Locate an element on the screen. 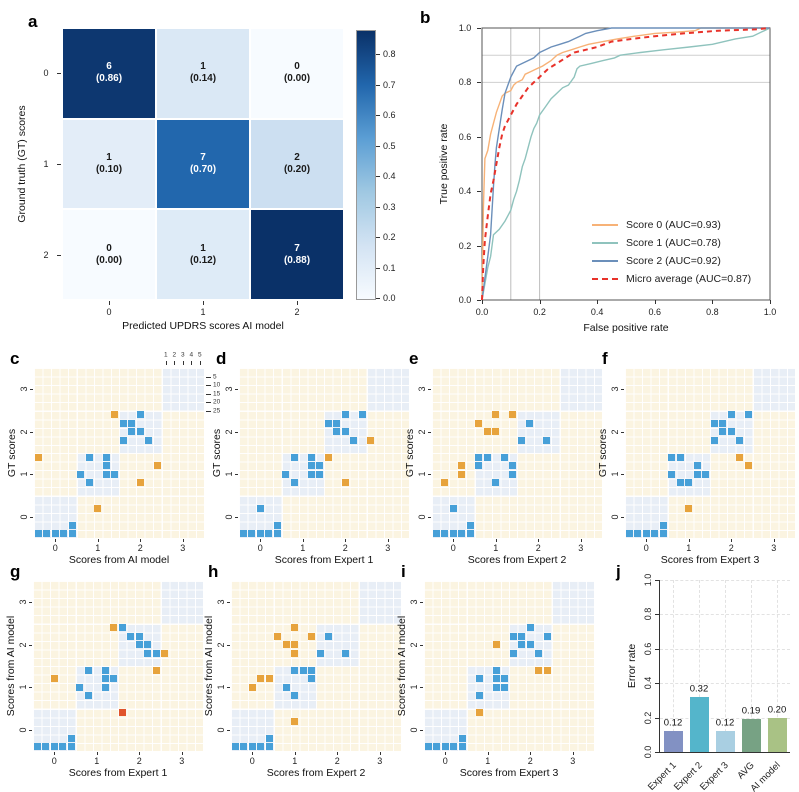 Image resolution: width=799 pixels, height=792 pixels. grid-x-tick: 3 is located at coordinates (573, 761).